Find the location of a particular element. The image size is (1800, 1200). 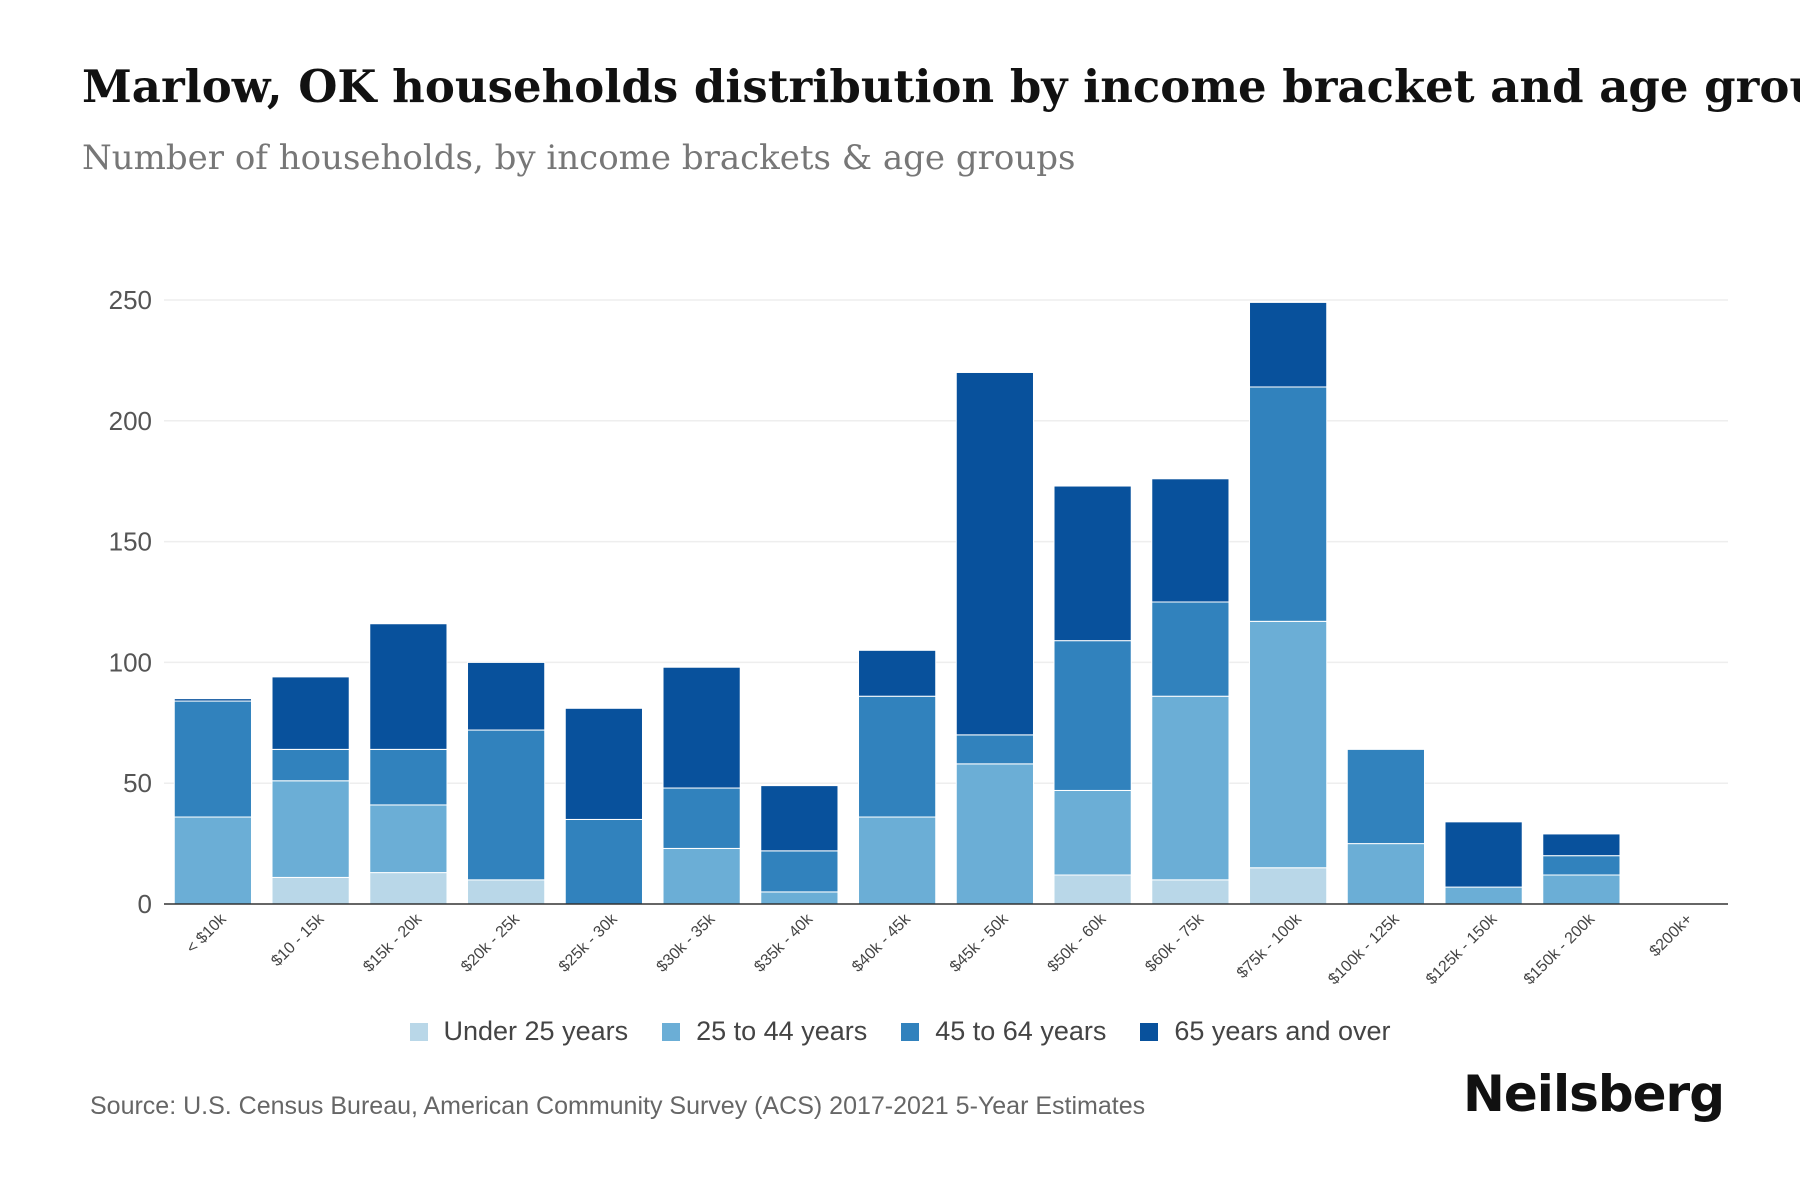

x-tick-label: $50k - 60k is located at coordinates (1078, 943).